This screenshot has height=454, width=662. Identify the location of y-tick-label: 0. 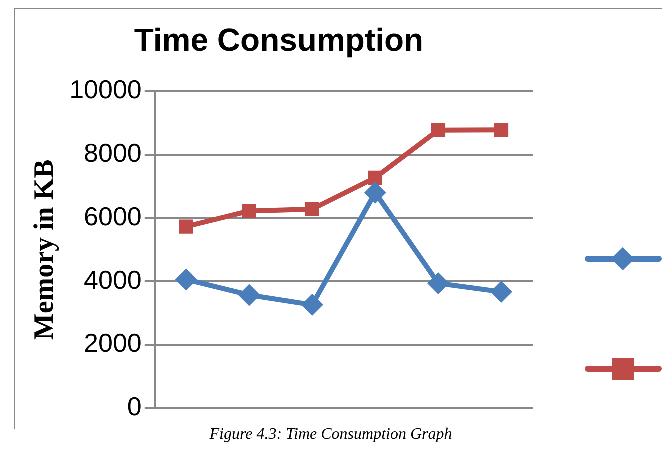
(134, 407).